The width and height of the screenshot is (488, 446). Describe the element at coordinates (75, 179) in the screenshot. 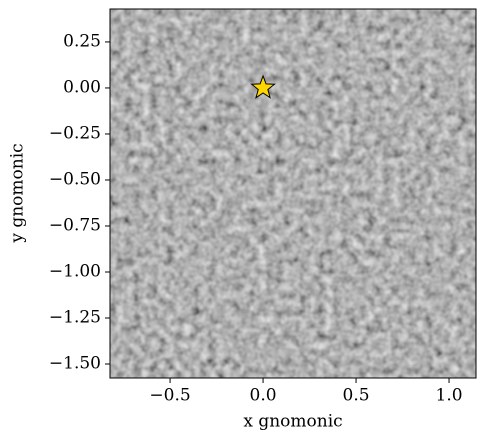

I see `y-tick-label: −0.50` at that location.